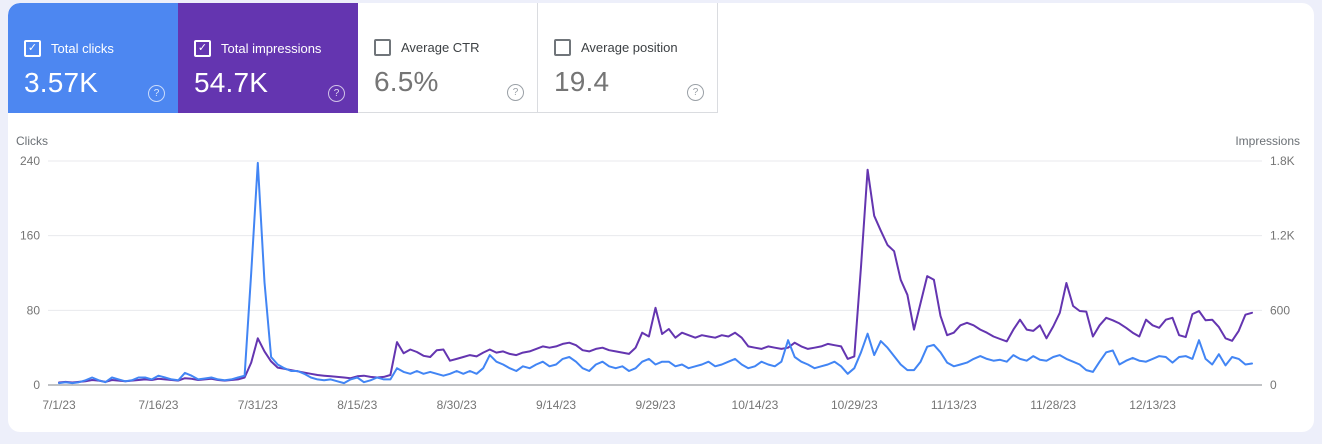  Describe the element at coordinates (258, 405) in the screenshot. I see `x-axis-tick: 7/31/23` at that location.